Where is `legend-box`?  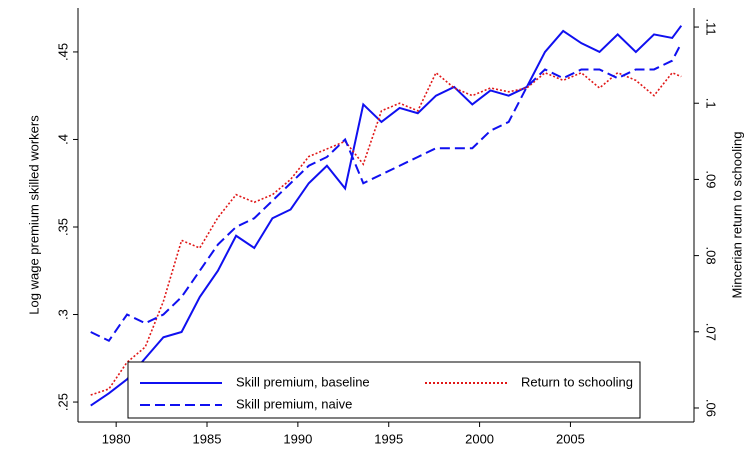 legend-box is located at coordinates (384, 390).